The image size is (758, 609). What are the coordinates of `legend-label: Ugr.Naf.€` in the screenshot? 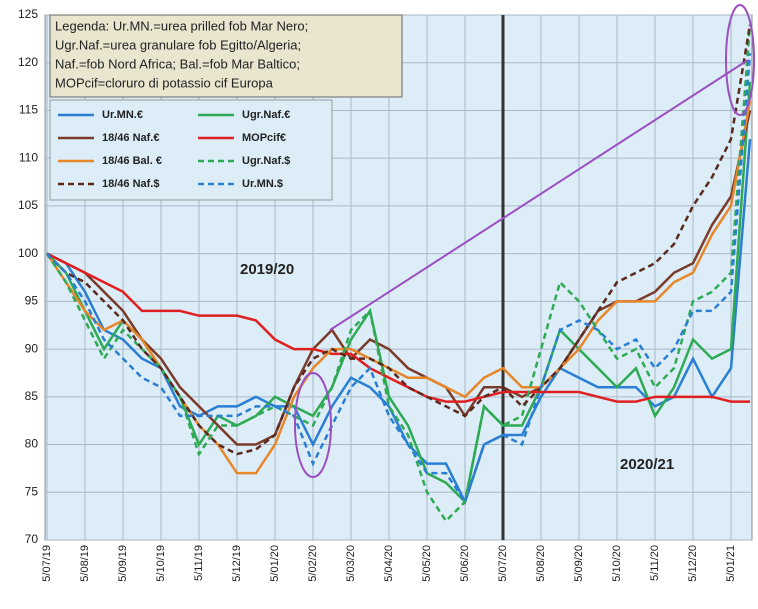 It's located at (266, 115).